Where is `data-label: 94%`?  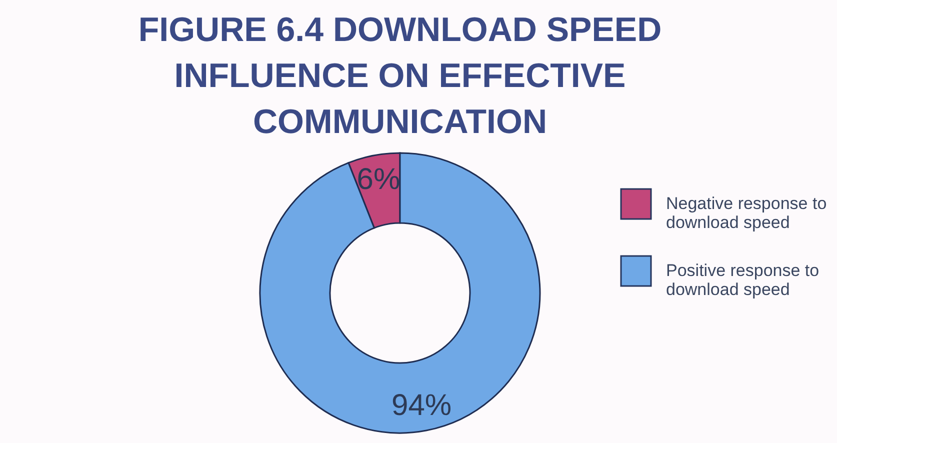
data-label: 94% is located at coordinates (422, 405).